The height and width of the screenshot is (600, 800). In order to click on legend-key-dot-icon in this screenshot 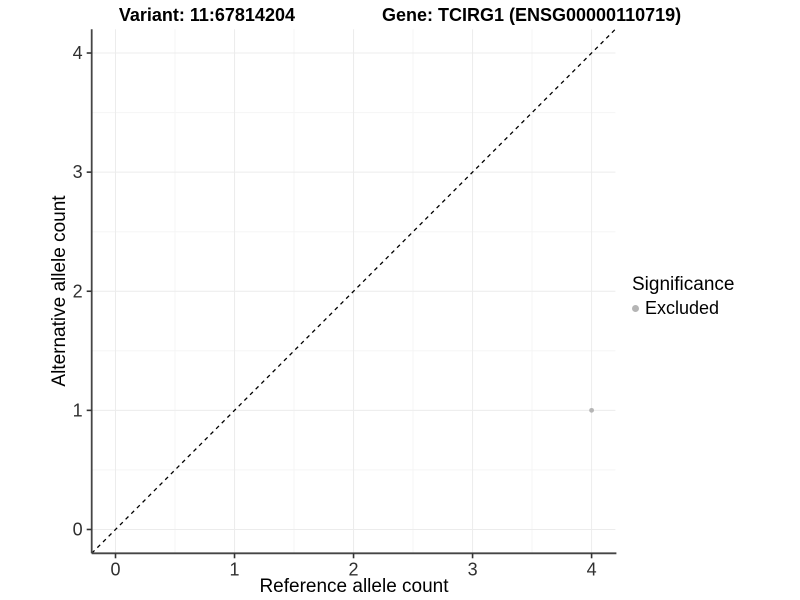, I will do `click(635, 308)`.